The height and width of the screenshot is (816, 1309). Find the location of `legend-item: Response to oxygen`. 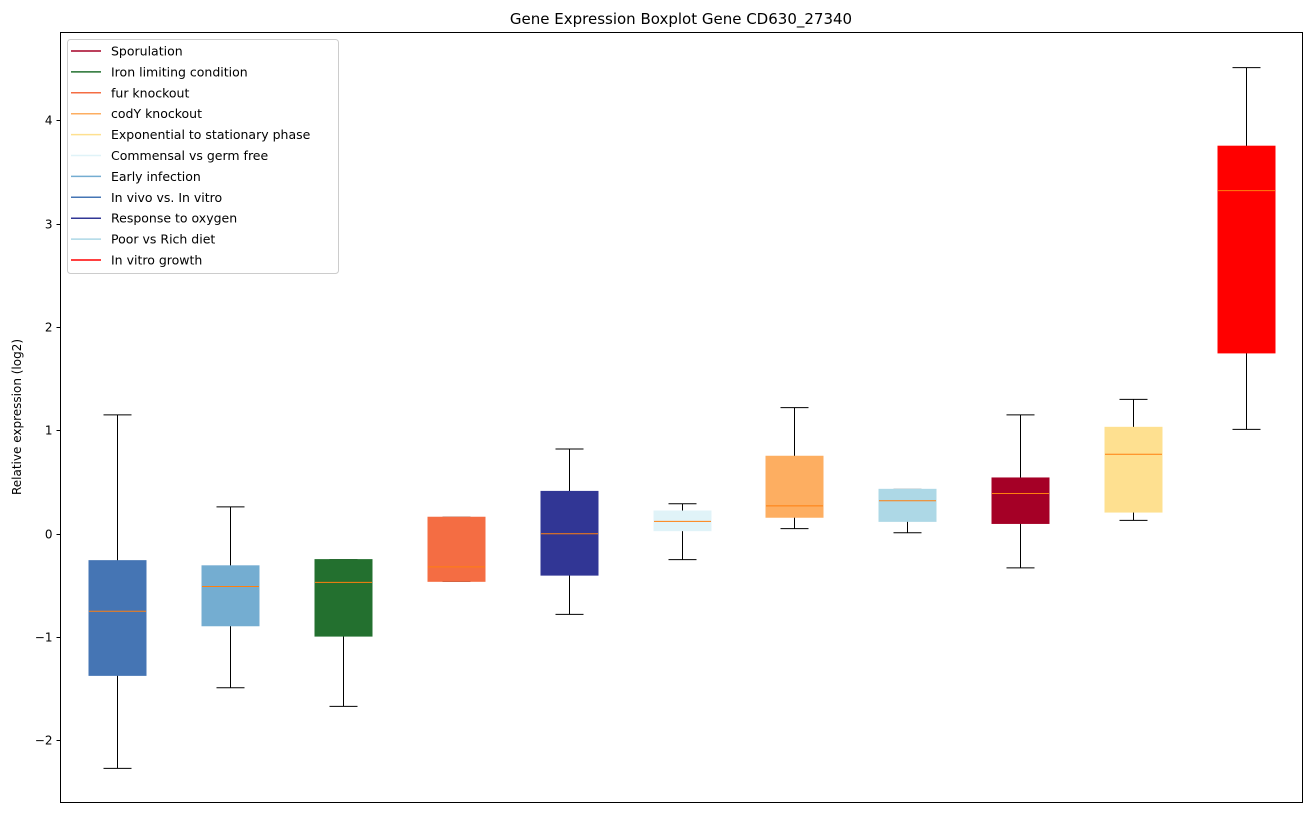

legend-item: Response to oxygen is located at coordinates (154, 218).